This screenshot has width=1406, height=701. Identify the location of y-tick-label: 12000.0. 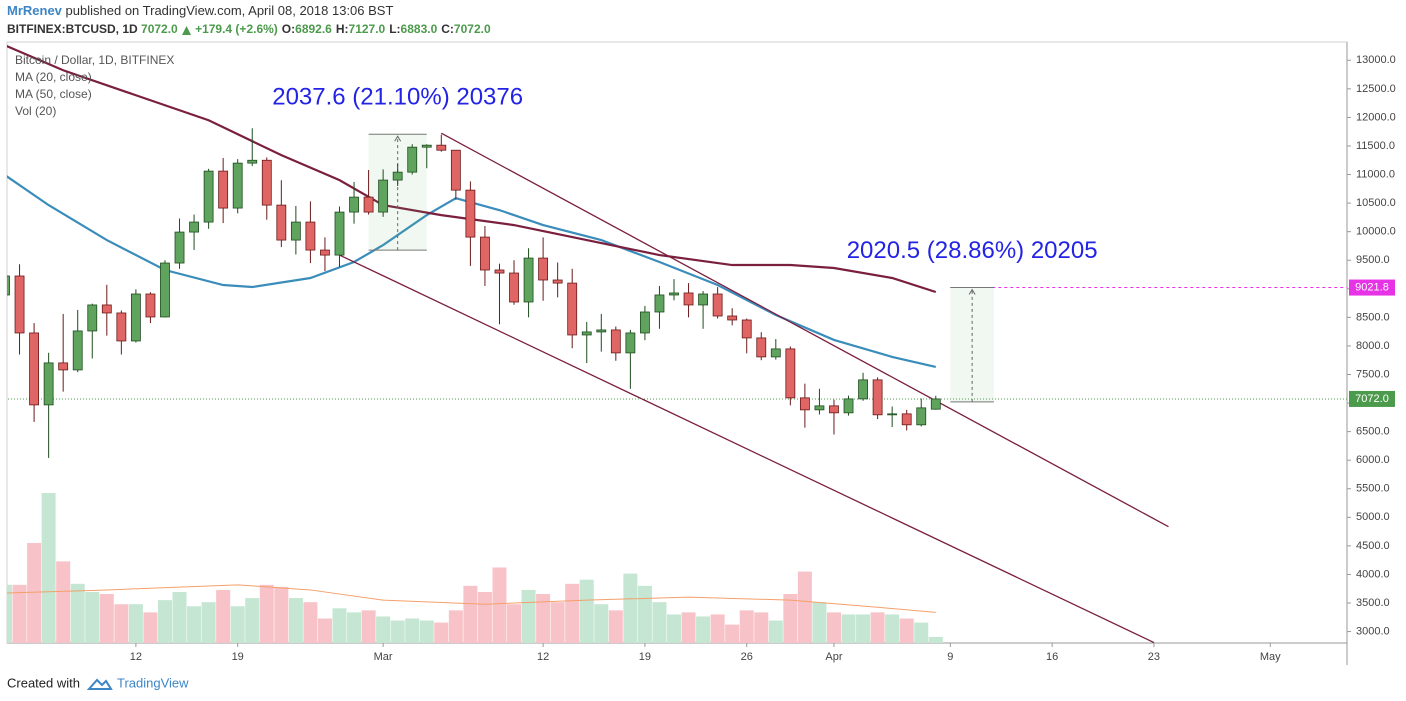
(1376, 117).